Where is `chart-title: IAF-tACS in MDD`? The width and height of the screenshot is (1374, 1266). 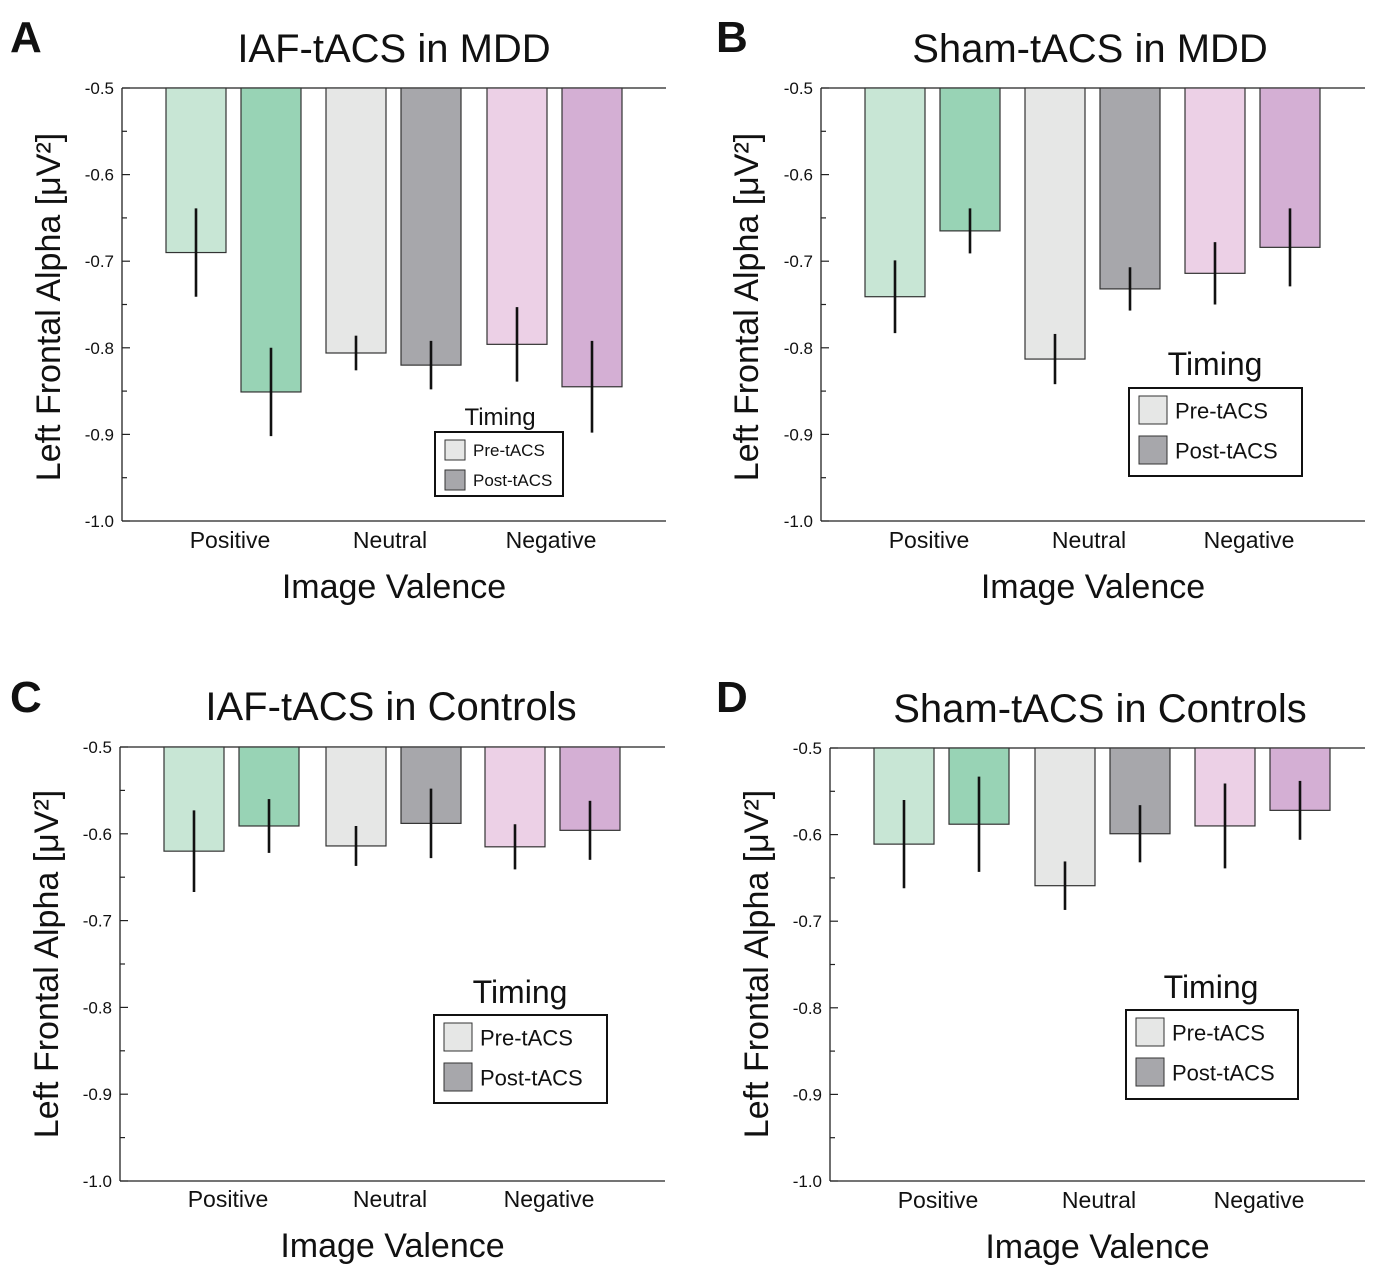
chart-title: IAF-tACS in MDD is located at coordinates (393, 49).